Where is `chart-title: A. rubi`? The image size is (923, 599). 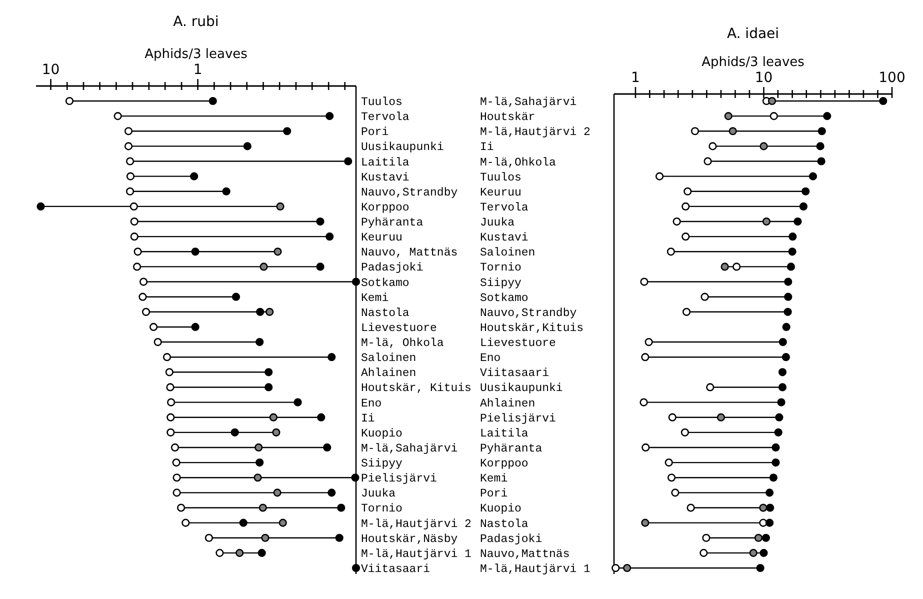 chart-title: A. rubi is located at coordinates (196, 22).